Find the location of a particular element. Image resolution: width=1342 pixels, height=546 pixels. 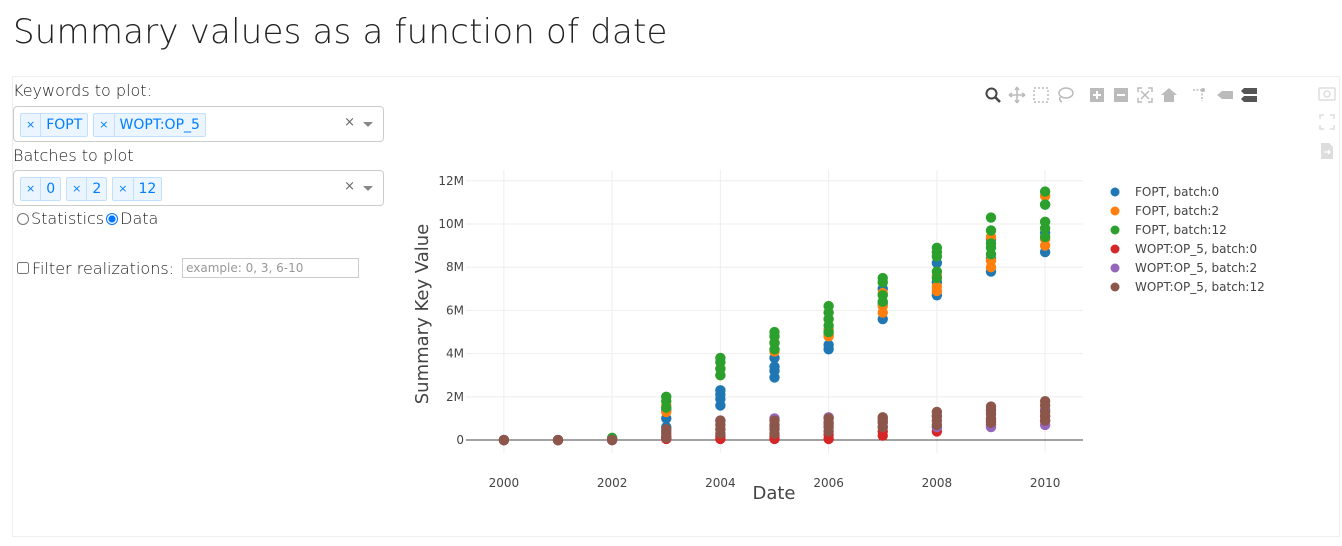

y-tick-label: 6M is located at coordinates (455, 310).